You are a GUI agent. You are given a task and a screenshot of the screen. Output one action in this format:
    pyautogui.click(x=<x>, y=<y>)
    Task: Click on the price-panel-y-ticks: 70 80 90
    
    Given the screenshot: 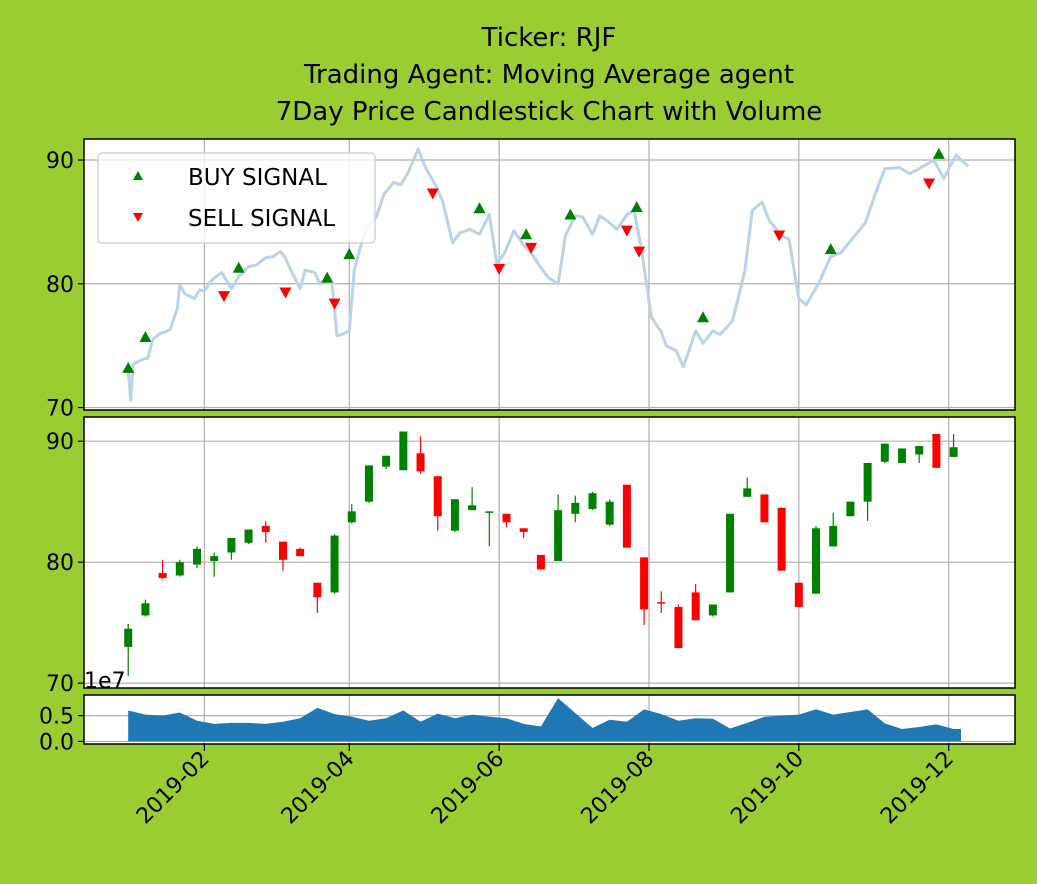 What is the action you would take?
    pyautogui.click(x=65, y=285)
    